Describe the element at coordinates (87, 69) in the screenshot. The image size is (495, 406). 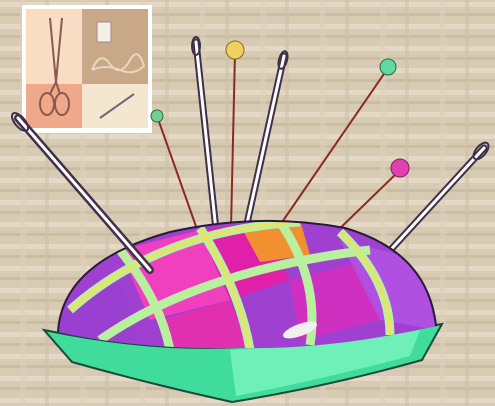
I see `inset-icon` at that location.